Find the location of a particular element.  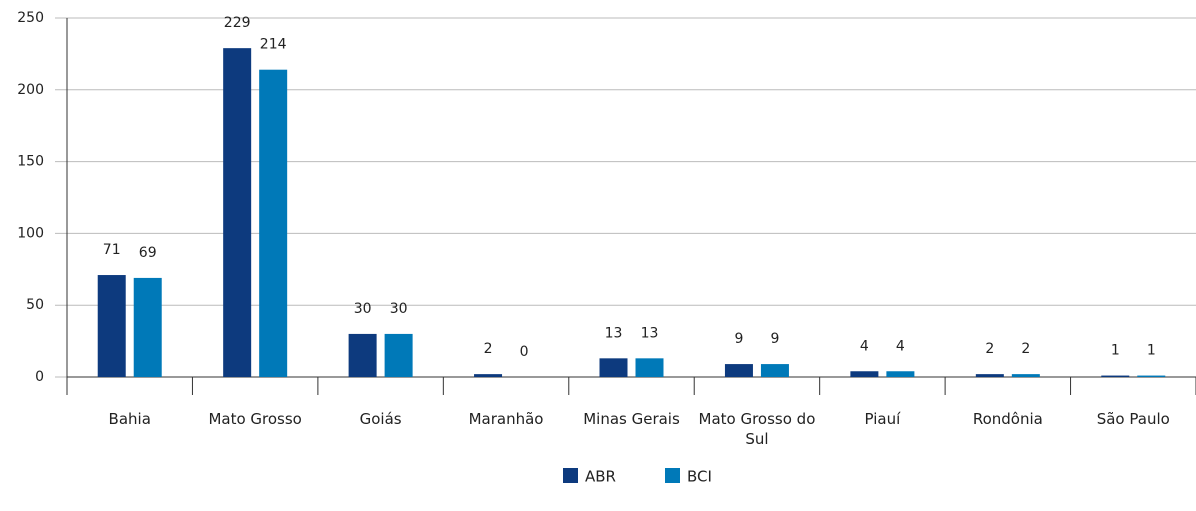

x-tick-label: Piauí is located at coordinates (882, 419).